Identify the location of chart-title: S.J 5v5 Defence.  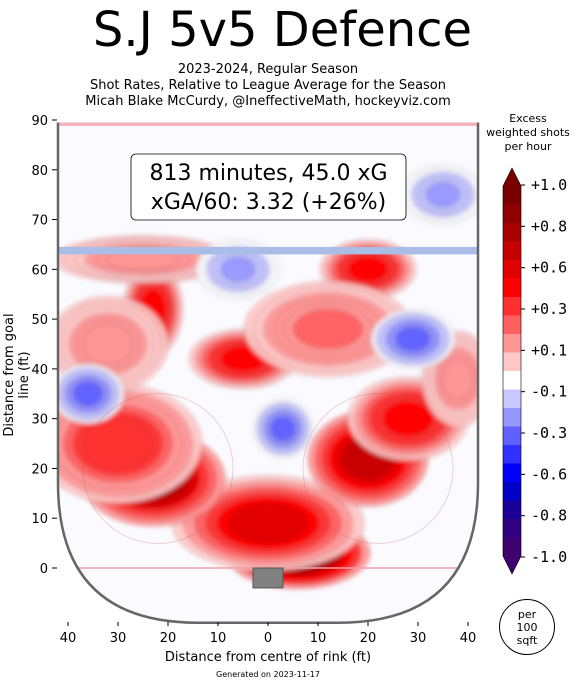
(282, 30).